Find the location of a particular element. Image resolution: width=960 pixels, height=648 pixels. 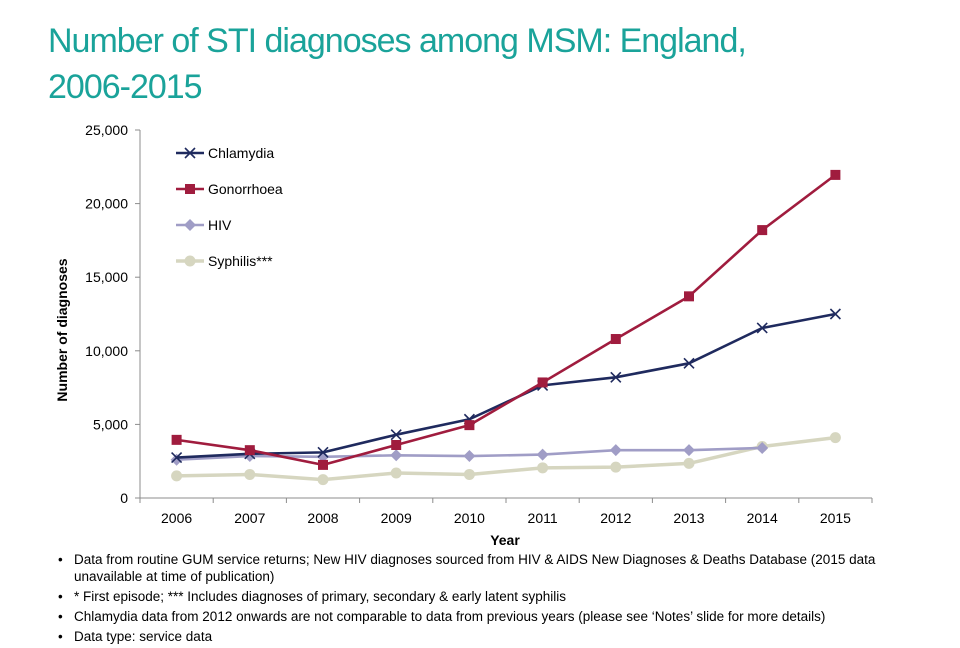

legend-item-syphilis: Syphilis*** is located at coordinates (224, 261).